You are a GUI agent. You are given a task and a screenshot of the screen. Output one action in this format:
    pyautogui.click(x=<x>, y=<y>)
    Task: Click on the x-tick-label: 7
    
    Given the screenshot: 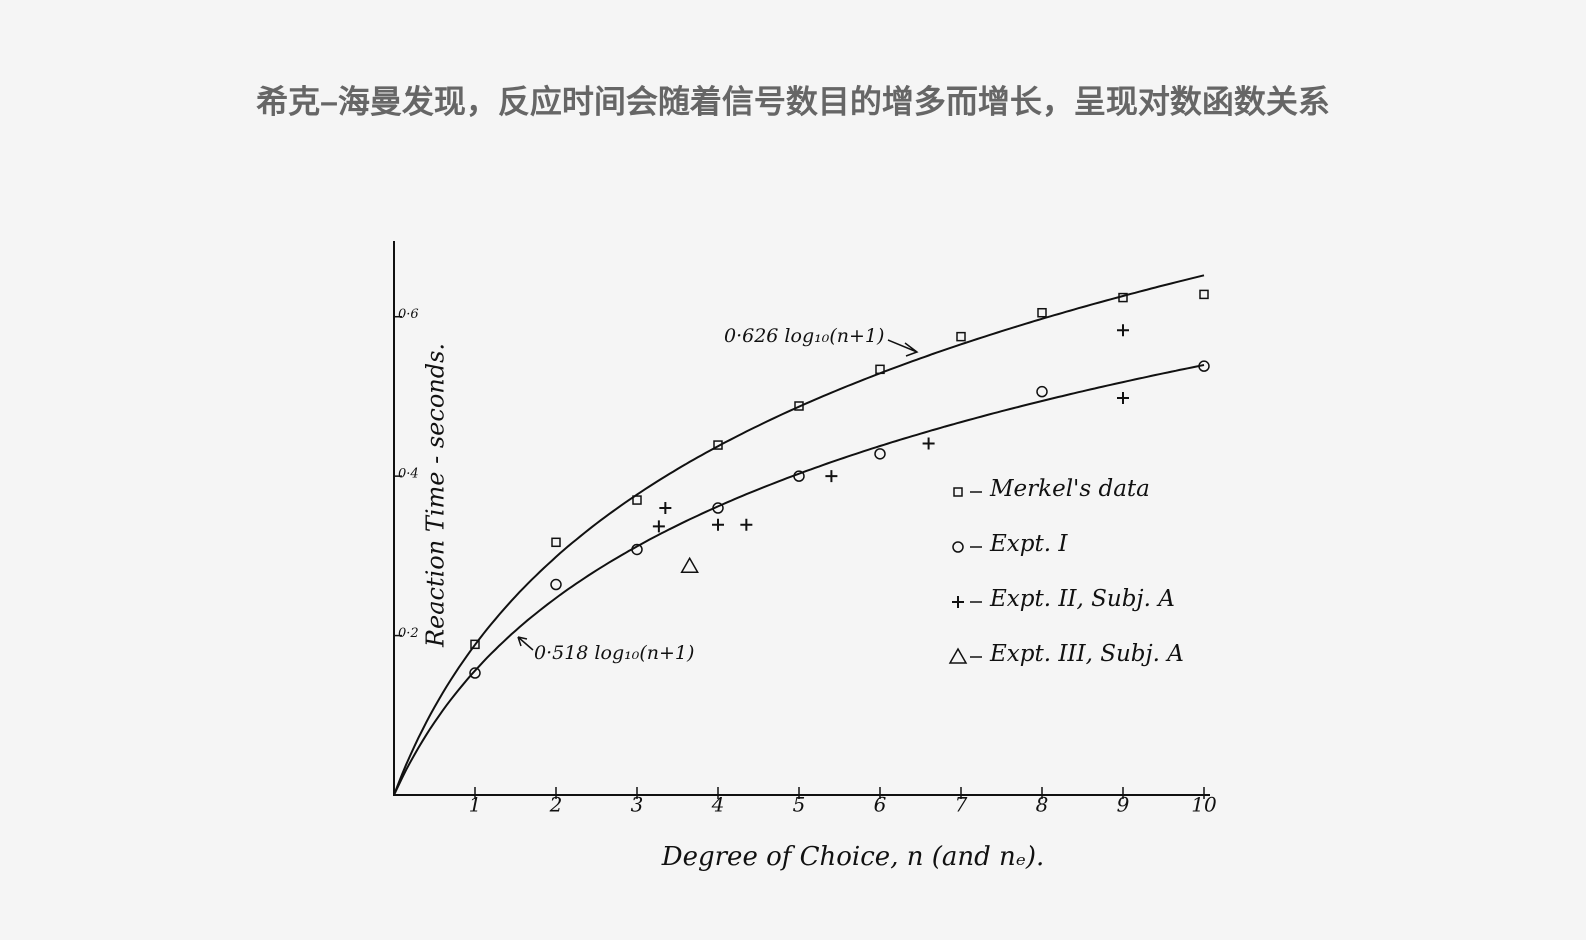 What is the action you would take?
    pyautogui.click(x=961, y=805)
    